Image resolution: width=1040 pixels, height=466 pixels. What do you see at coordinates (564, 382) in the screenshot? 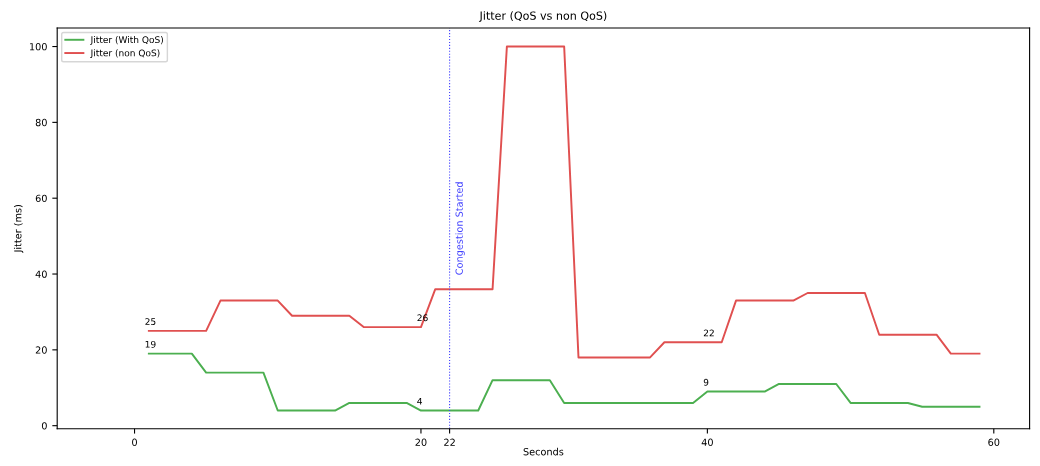
I see `line-series` at bounding box center [564, 382].